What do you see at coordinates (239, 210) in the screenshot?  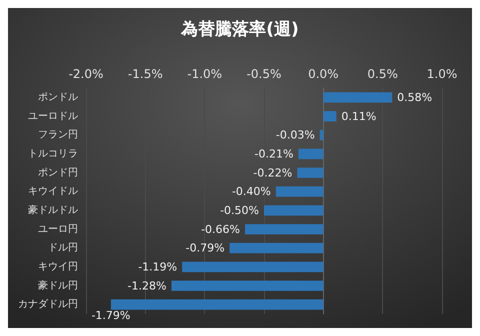 I see `data-label: -0.50%` at bounding box center [239, 210].